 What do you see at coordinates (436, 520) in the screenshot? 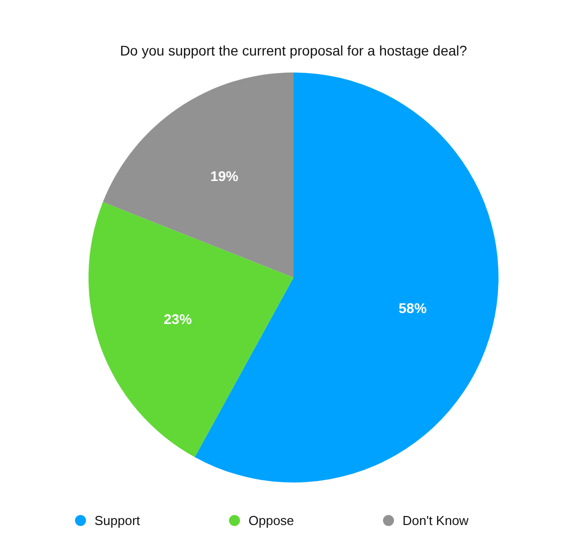
I see `legend-label: Don't Know` at bounding box center [436, 520].